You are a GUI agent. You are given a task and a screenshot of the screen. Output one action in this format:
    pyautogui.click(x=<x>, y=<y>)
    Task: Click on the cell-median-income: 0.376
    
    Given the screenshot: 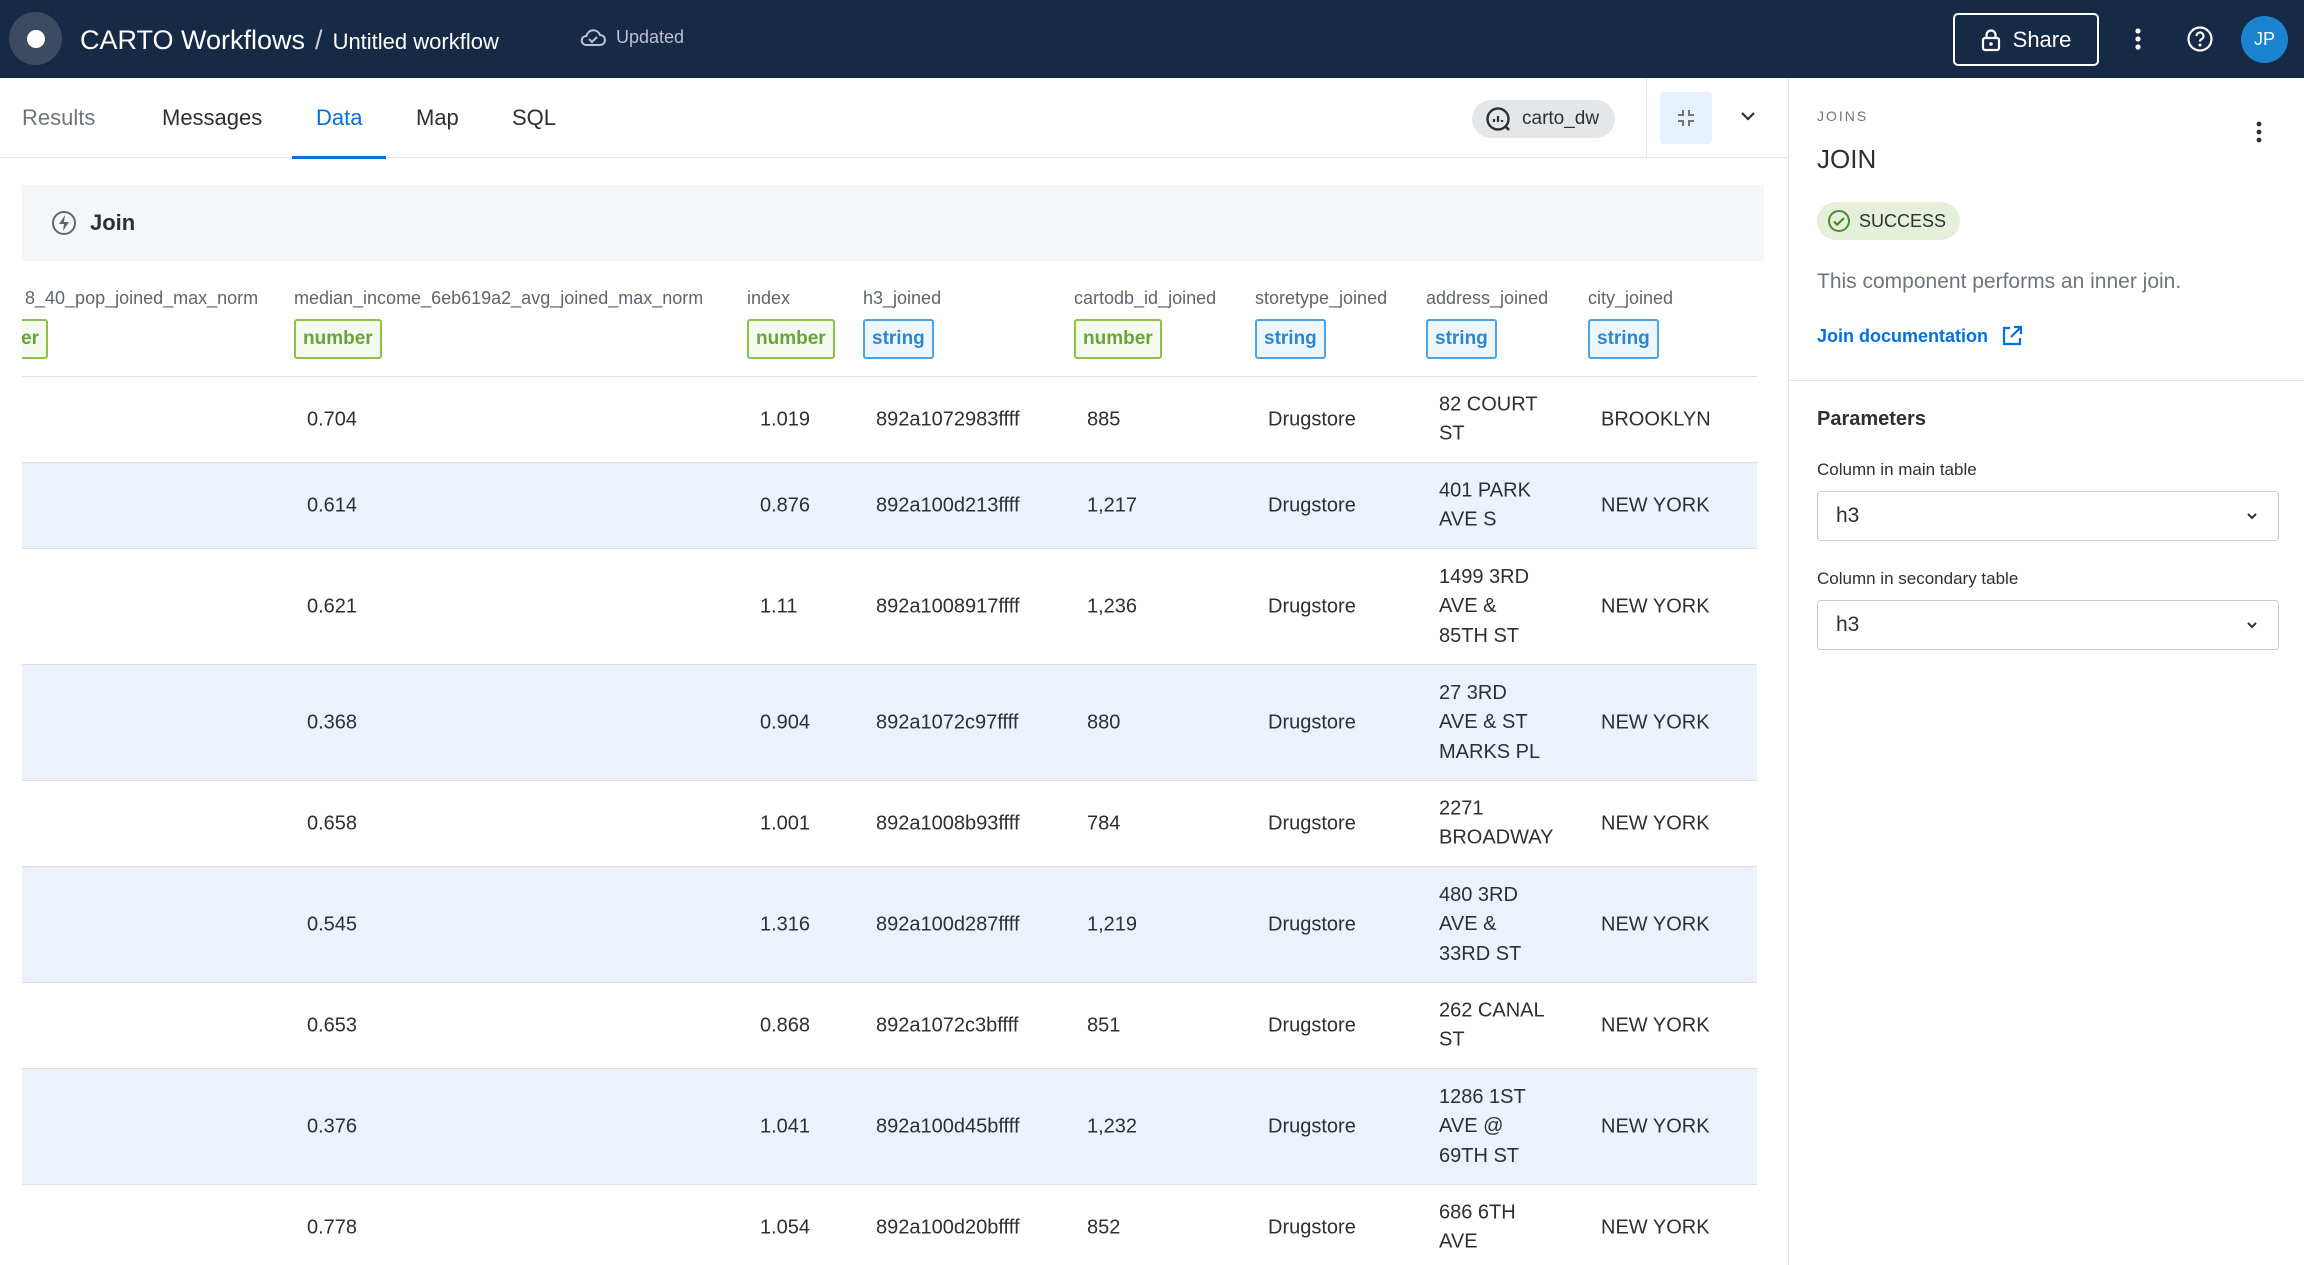 What is the action you would take?
    pyautogui.click(x=332, y=1126)
    